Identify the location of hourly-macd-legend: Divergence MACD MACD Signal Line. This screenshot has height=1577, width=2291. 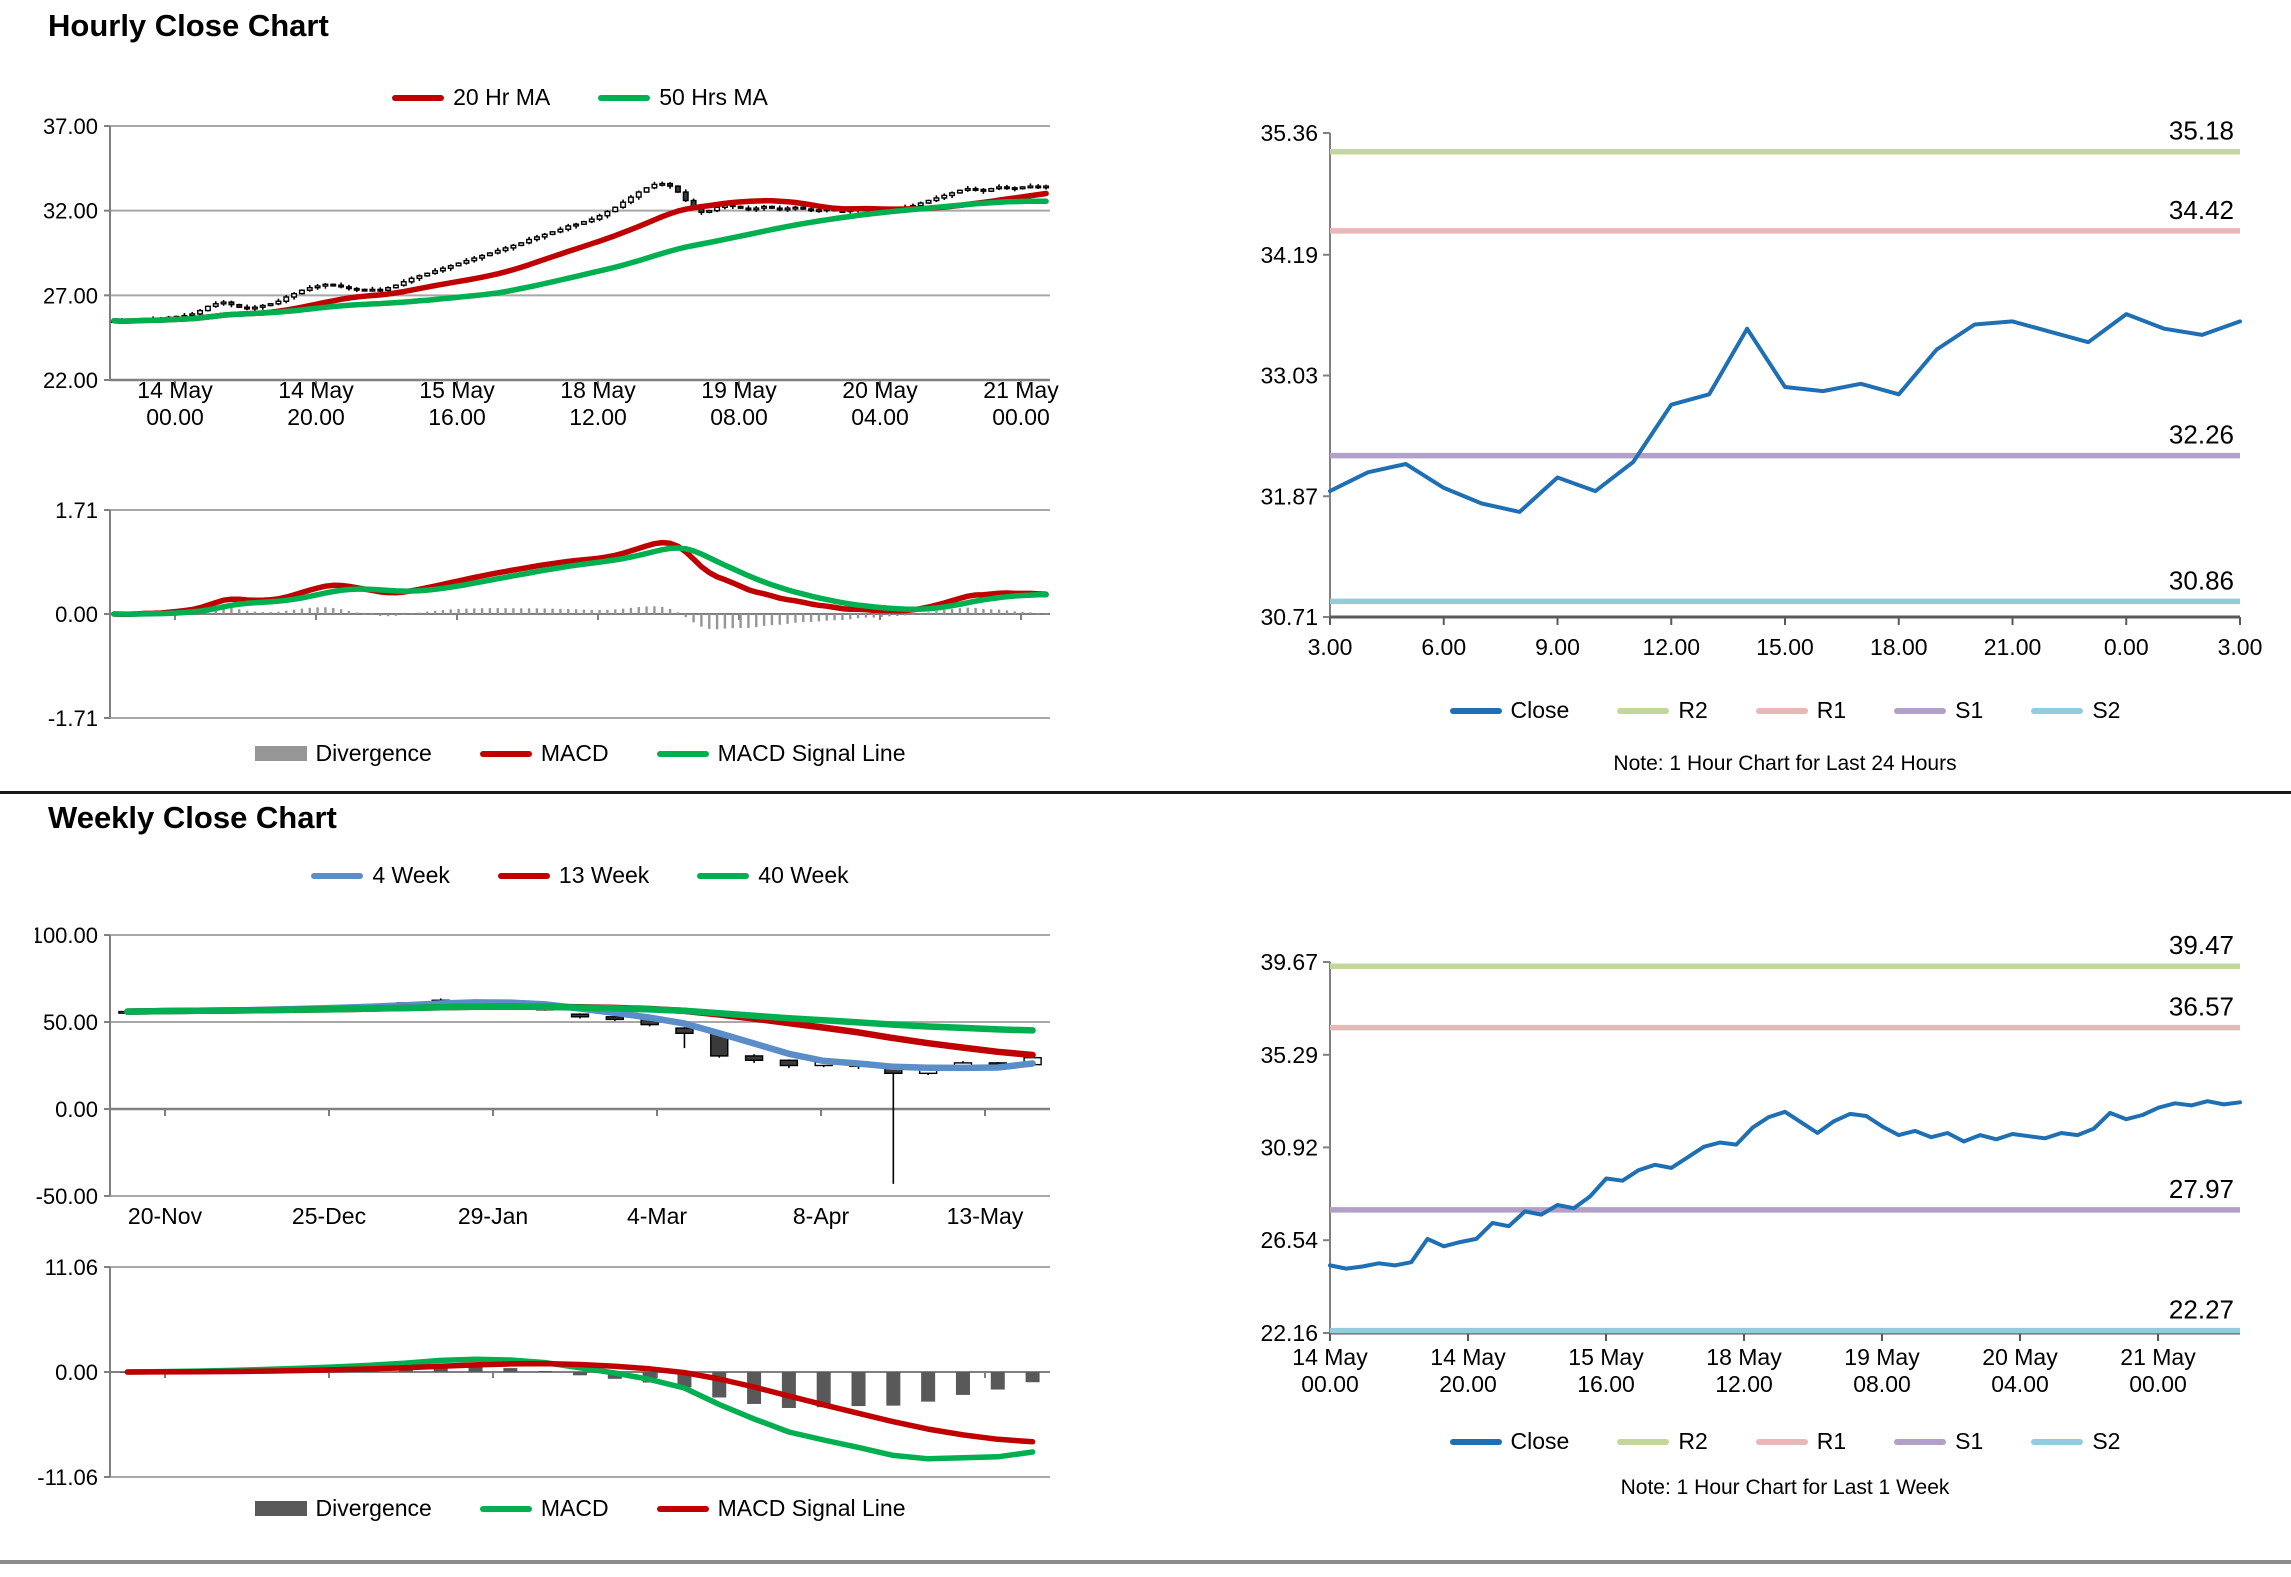
(580, 753).